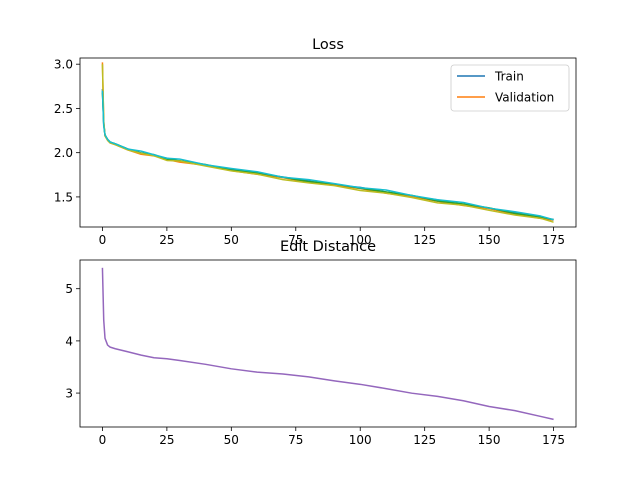 This screenshot has height=480, width=640. What do you see at coordinates (509, 77) in the screenshot?
I see `legend-label-train: Train` at bounding box center [509, 77].